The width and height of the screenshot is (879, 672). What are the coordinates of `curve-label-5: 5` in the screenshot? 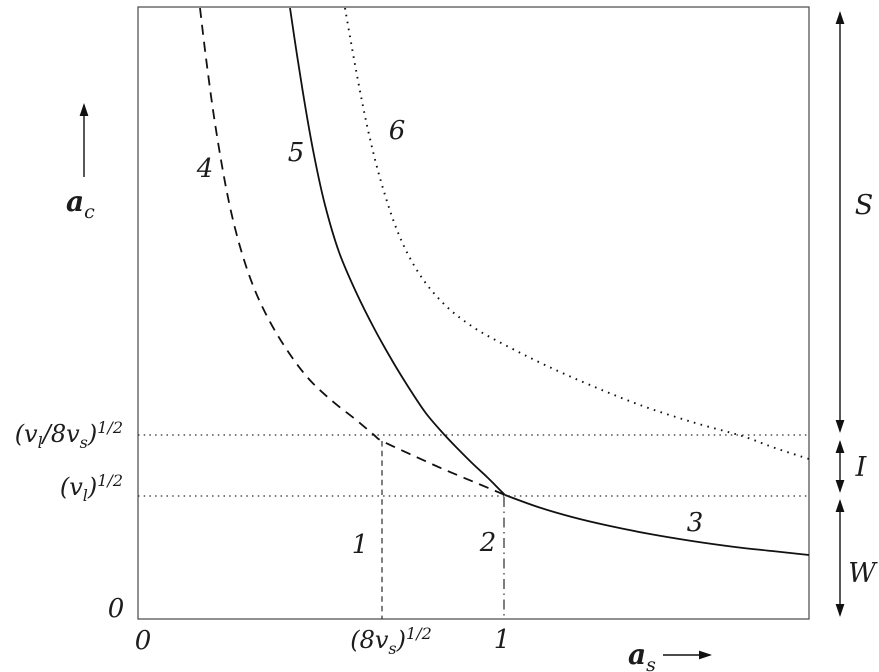 It's located at (296, 153).